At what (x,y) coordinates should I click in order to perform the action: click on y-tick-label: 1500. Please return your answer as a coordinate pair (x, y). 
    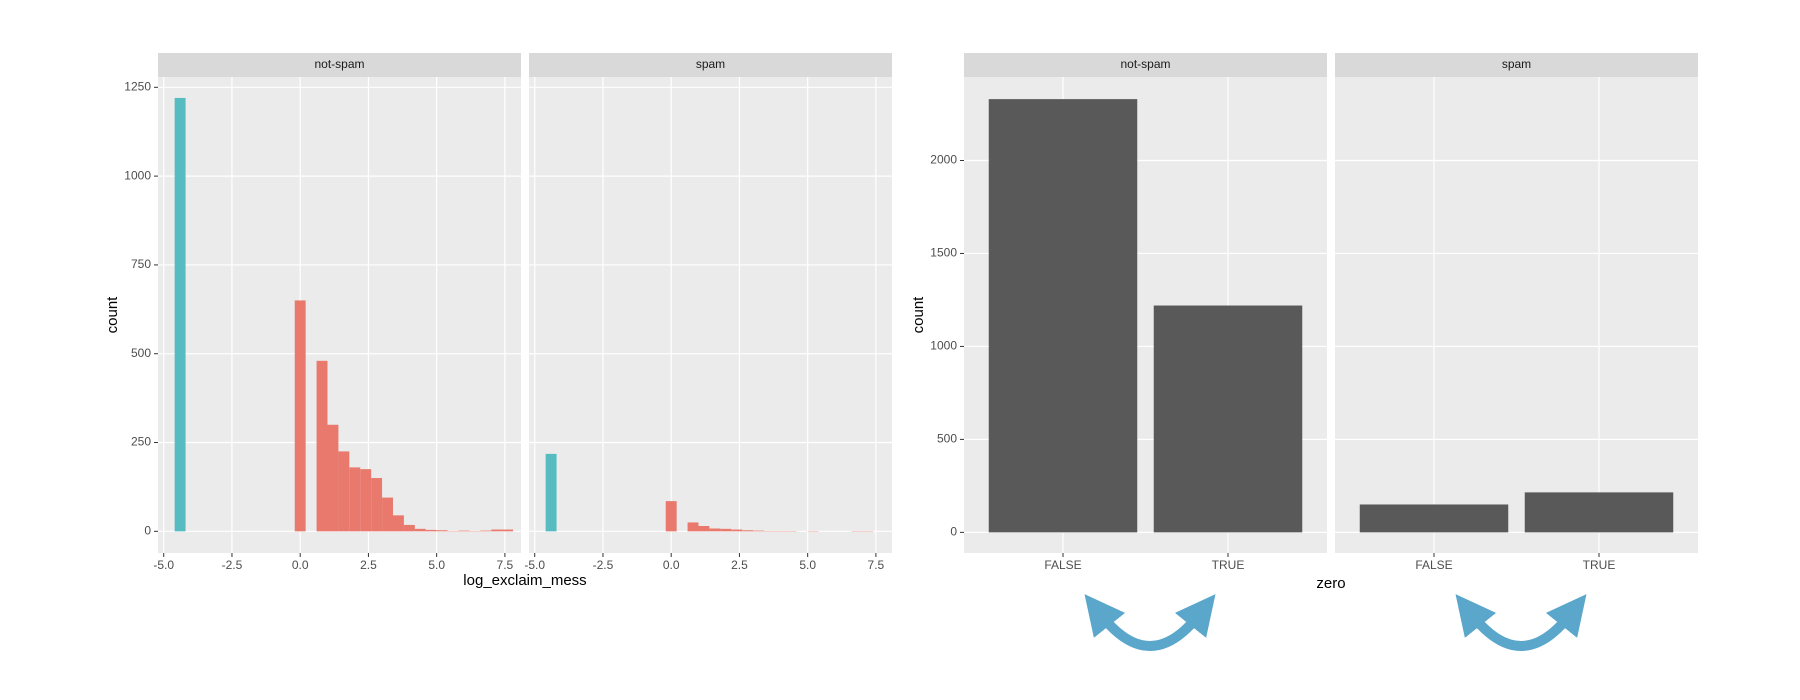
    Looking at the image, I should click on (943, 253).